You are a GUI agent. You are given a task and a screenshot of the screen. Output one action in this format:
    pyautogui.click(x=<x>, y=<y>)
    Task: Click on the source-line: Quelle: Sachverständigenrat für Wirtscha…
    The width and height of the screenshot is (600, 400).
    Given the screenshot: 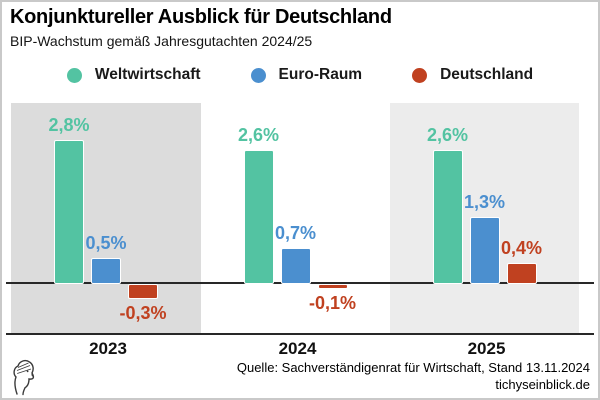 What is the action you would take?
    pyautogui.click(x=413, y=367)
    